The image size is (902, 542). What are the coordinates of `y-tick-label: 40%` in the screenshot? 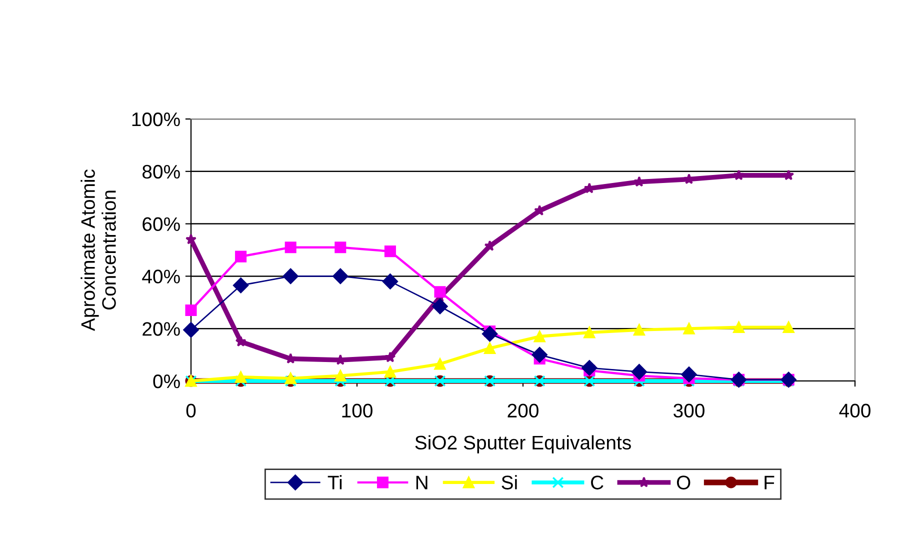 It's located at (161, 277).